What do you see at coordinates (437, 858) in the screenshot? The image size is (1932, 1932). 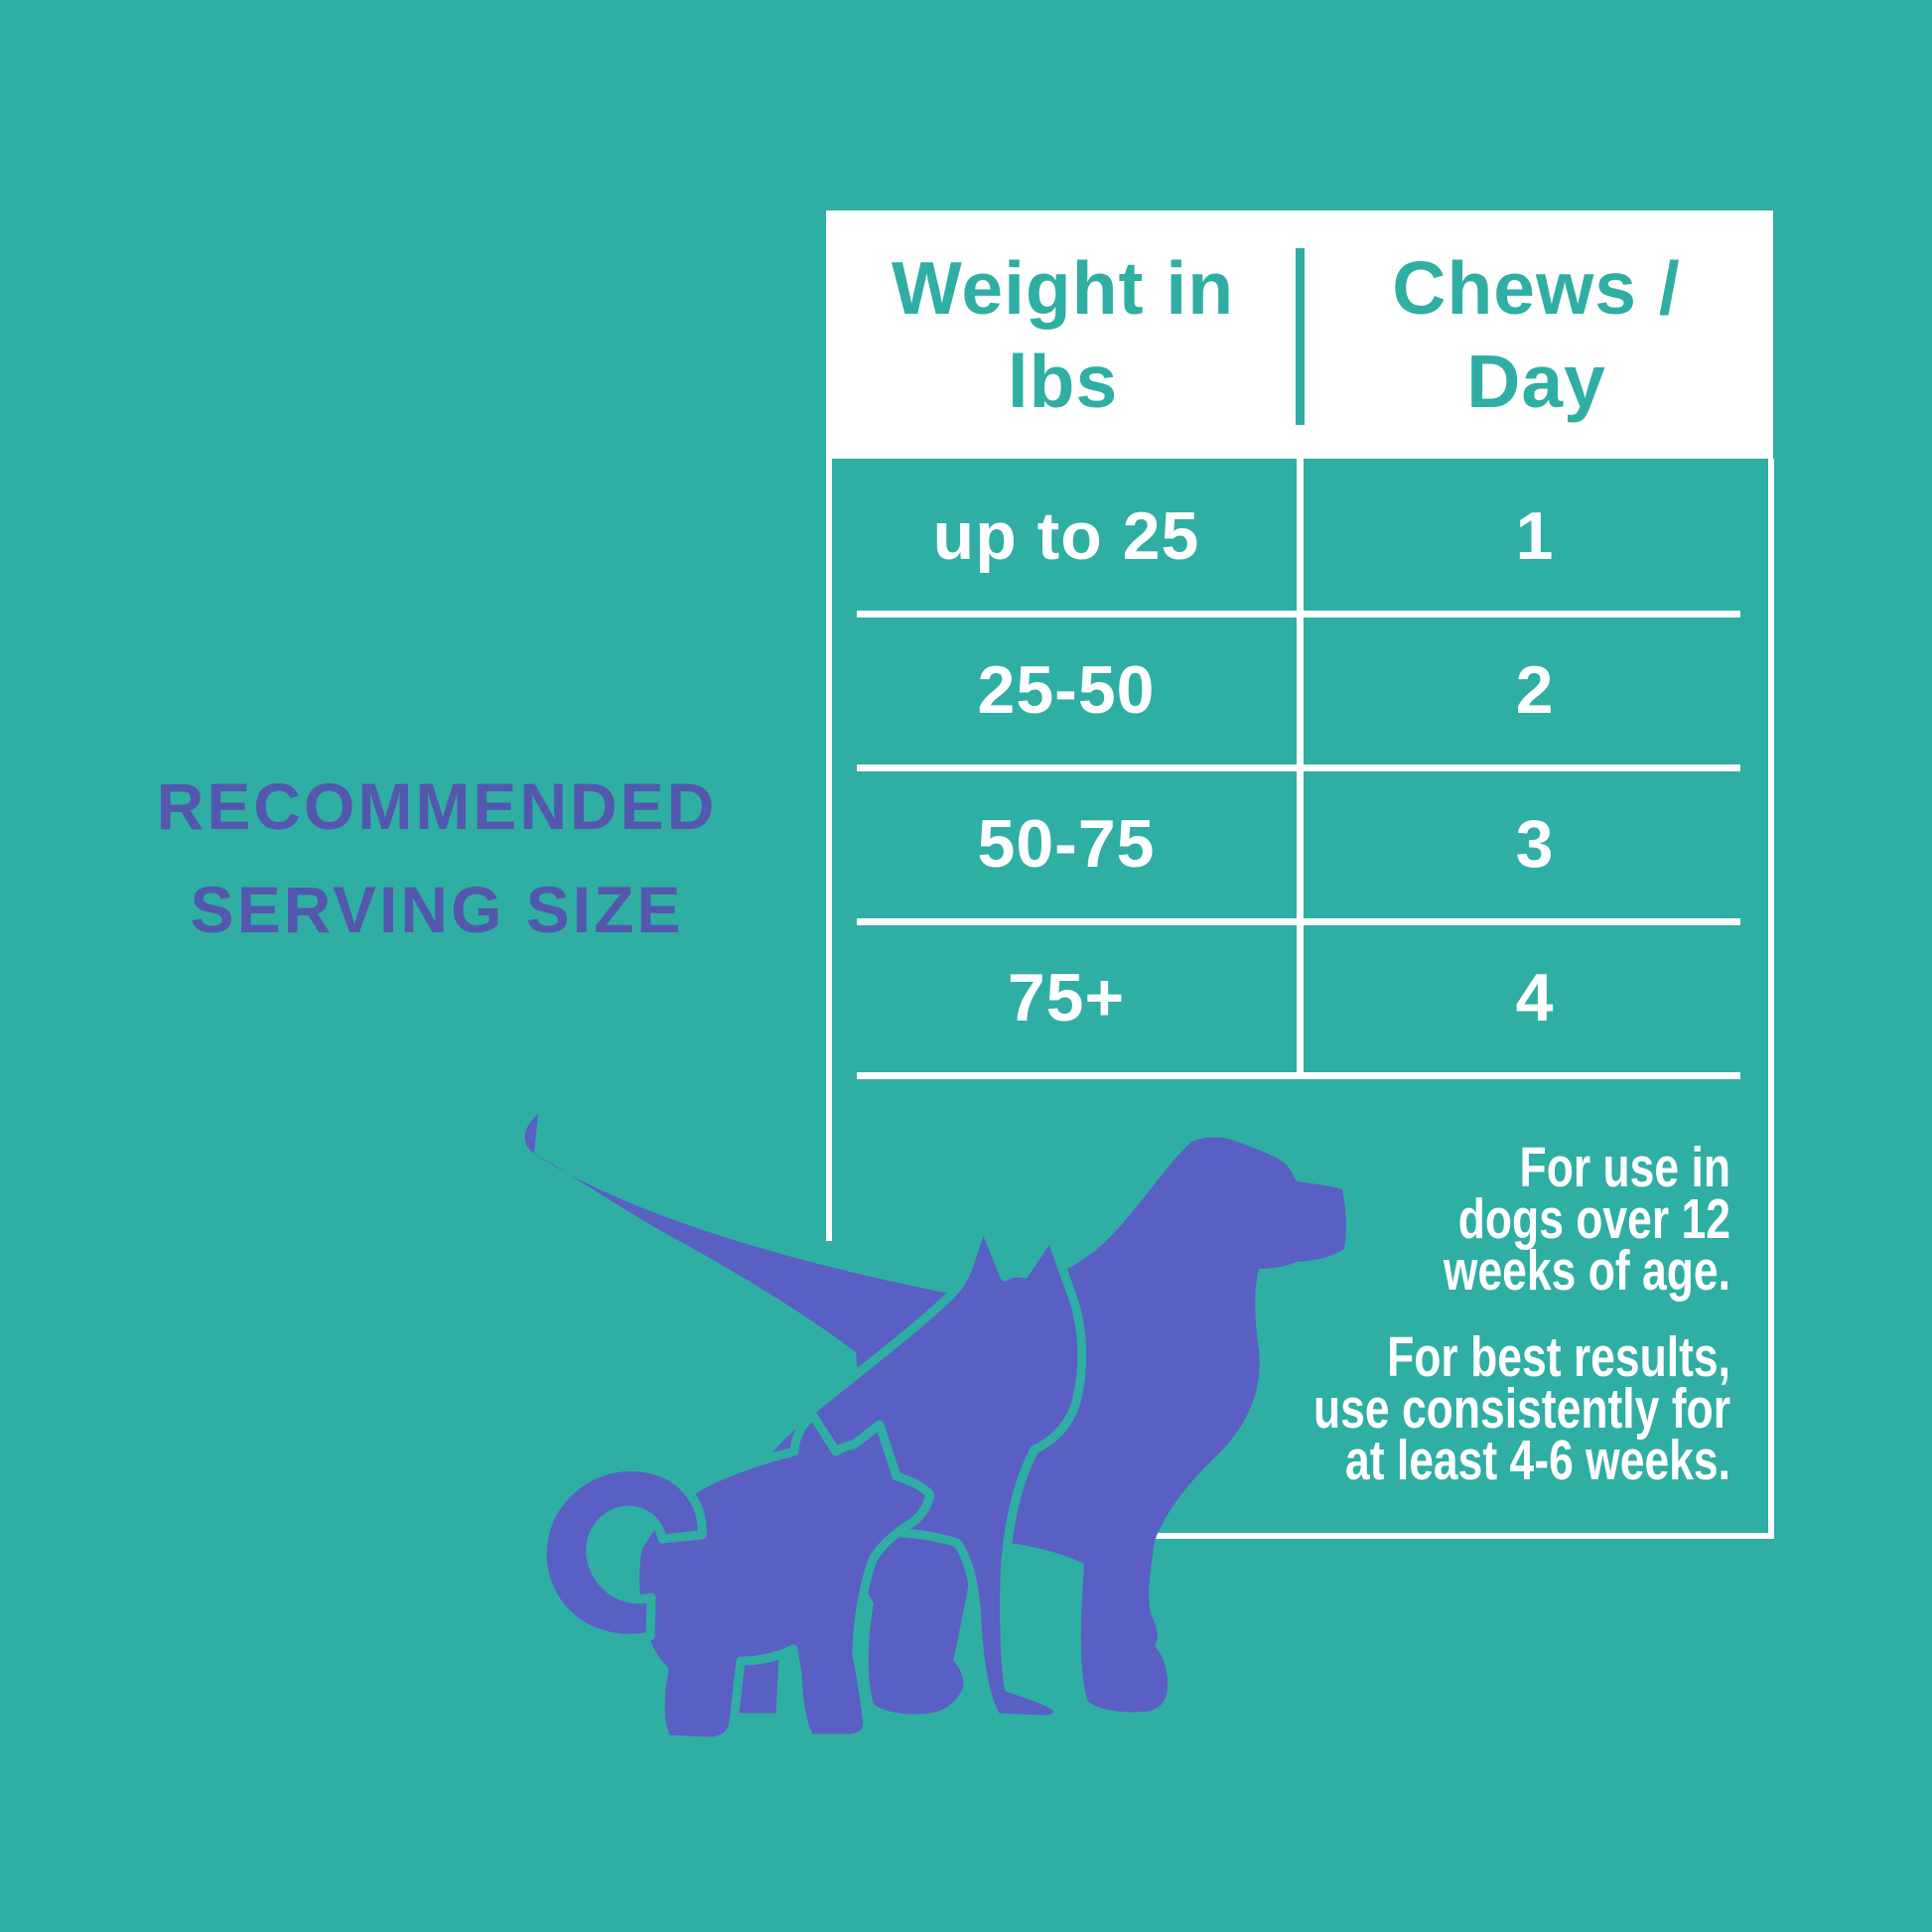 I see `page-title: RECOMMENDED SERVING SIZE` at bounding box center [437, 858].